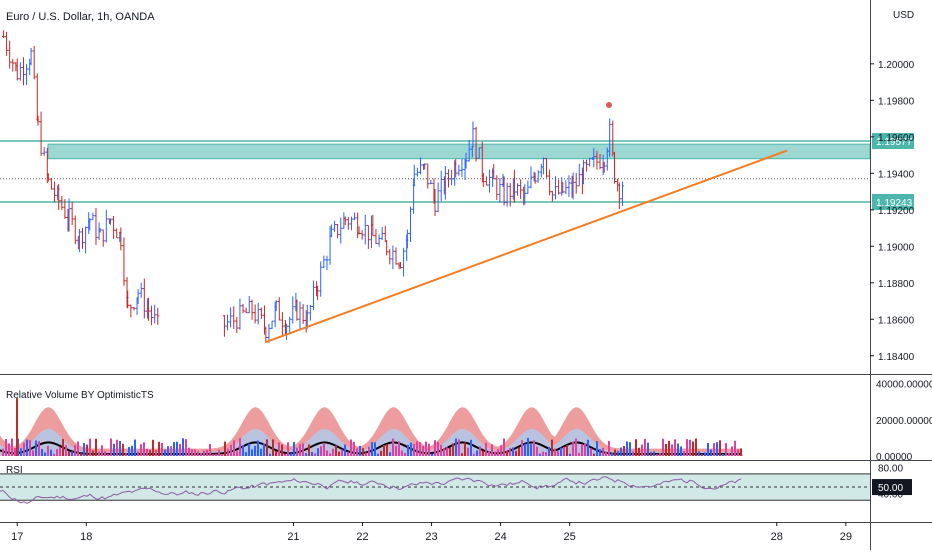 This screenshot has width=932, height=555. What do you see at coordinates (431, 532) in the screenshot?
I see `time-axis: 17 18 21 22 23 24 25 28 29` at bounding box center [431, 532].